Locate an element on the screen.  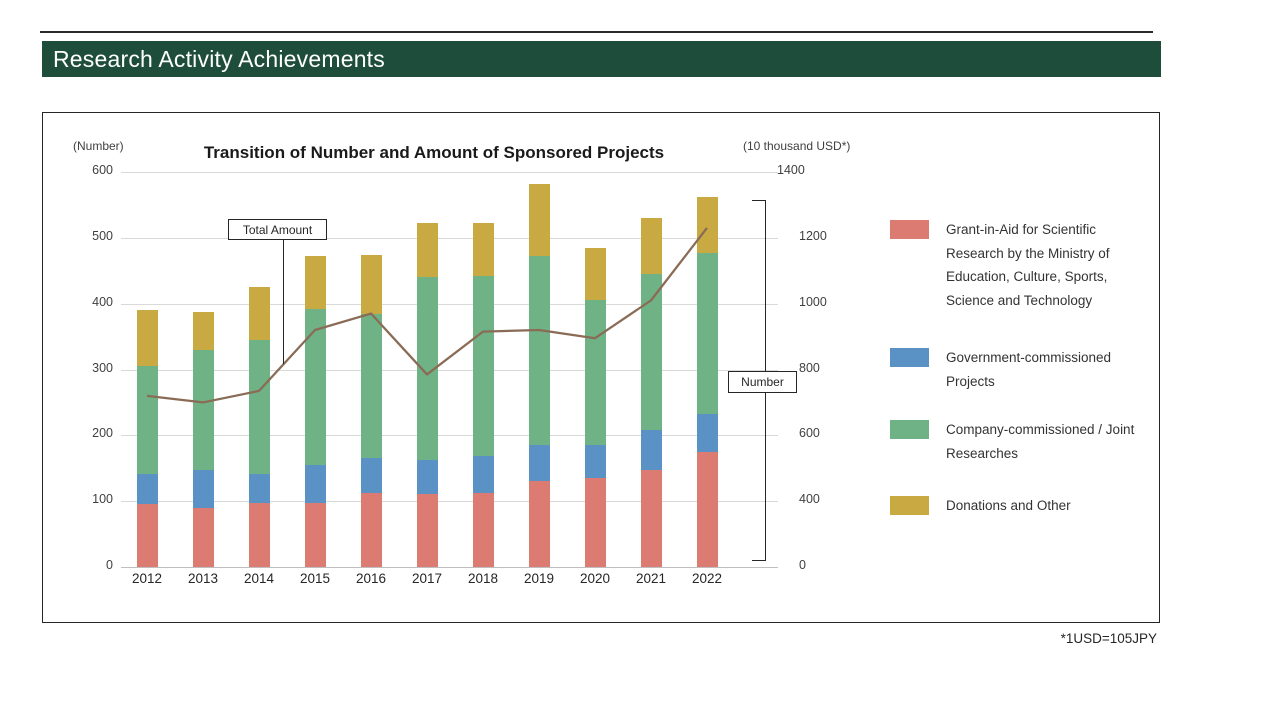
left-tick-label: 100 is located at coordinates (102, 499).